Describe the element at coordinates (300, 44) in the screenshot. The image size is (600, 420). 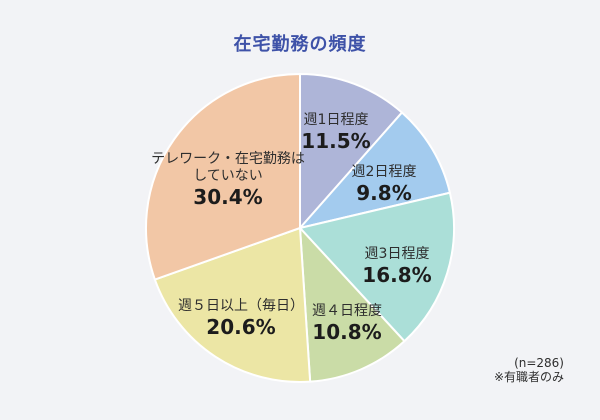
I see `chart-title: 在宅勤務の頻度` at that location.